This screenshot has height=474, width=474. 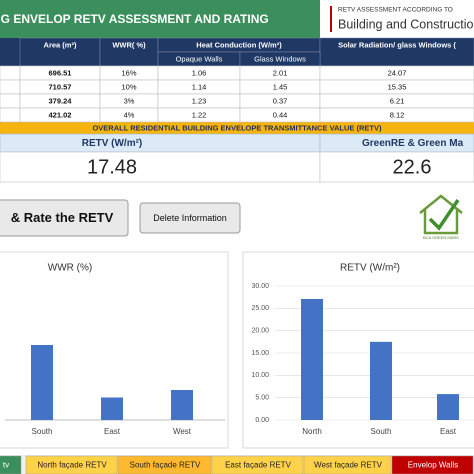 I want to click on green-mark-logo, so click(x=441, y=214).